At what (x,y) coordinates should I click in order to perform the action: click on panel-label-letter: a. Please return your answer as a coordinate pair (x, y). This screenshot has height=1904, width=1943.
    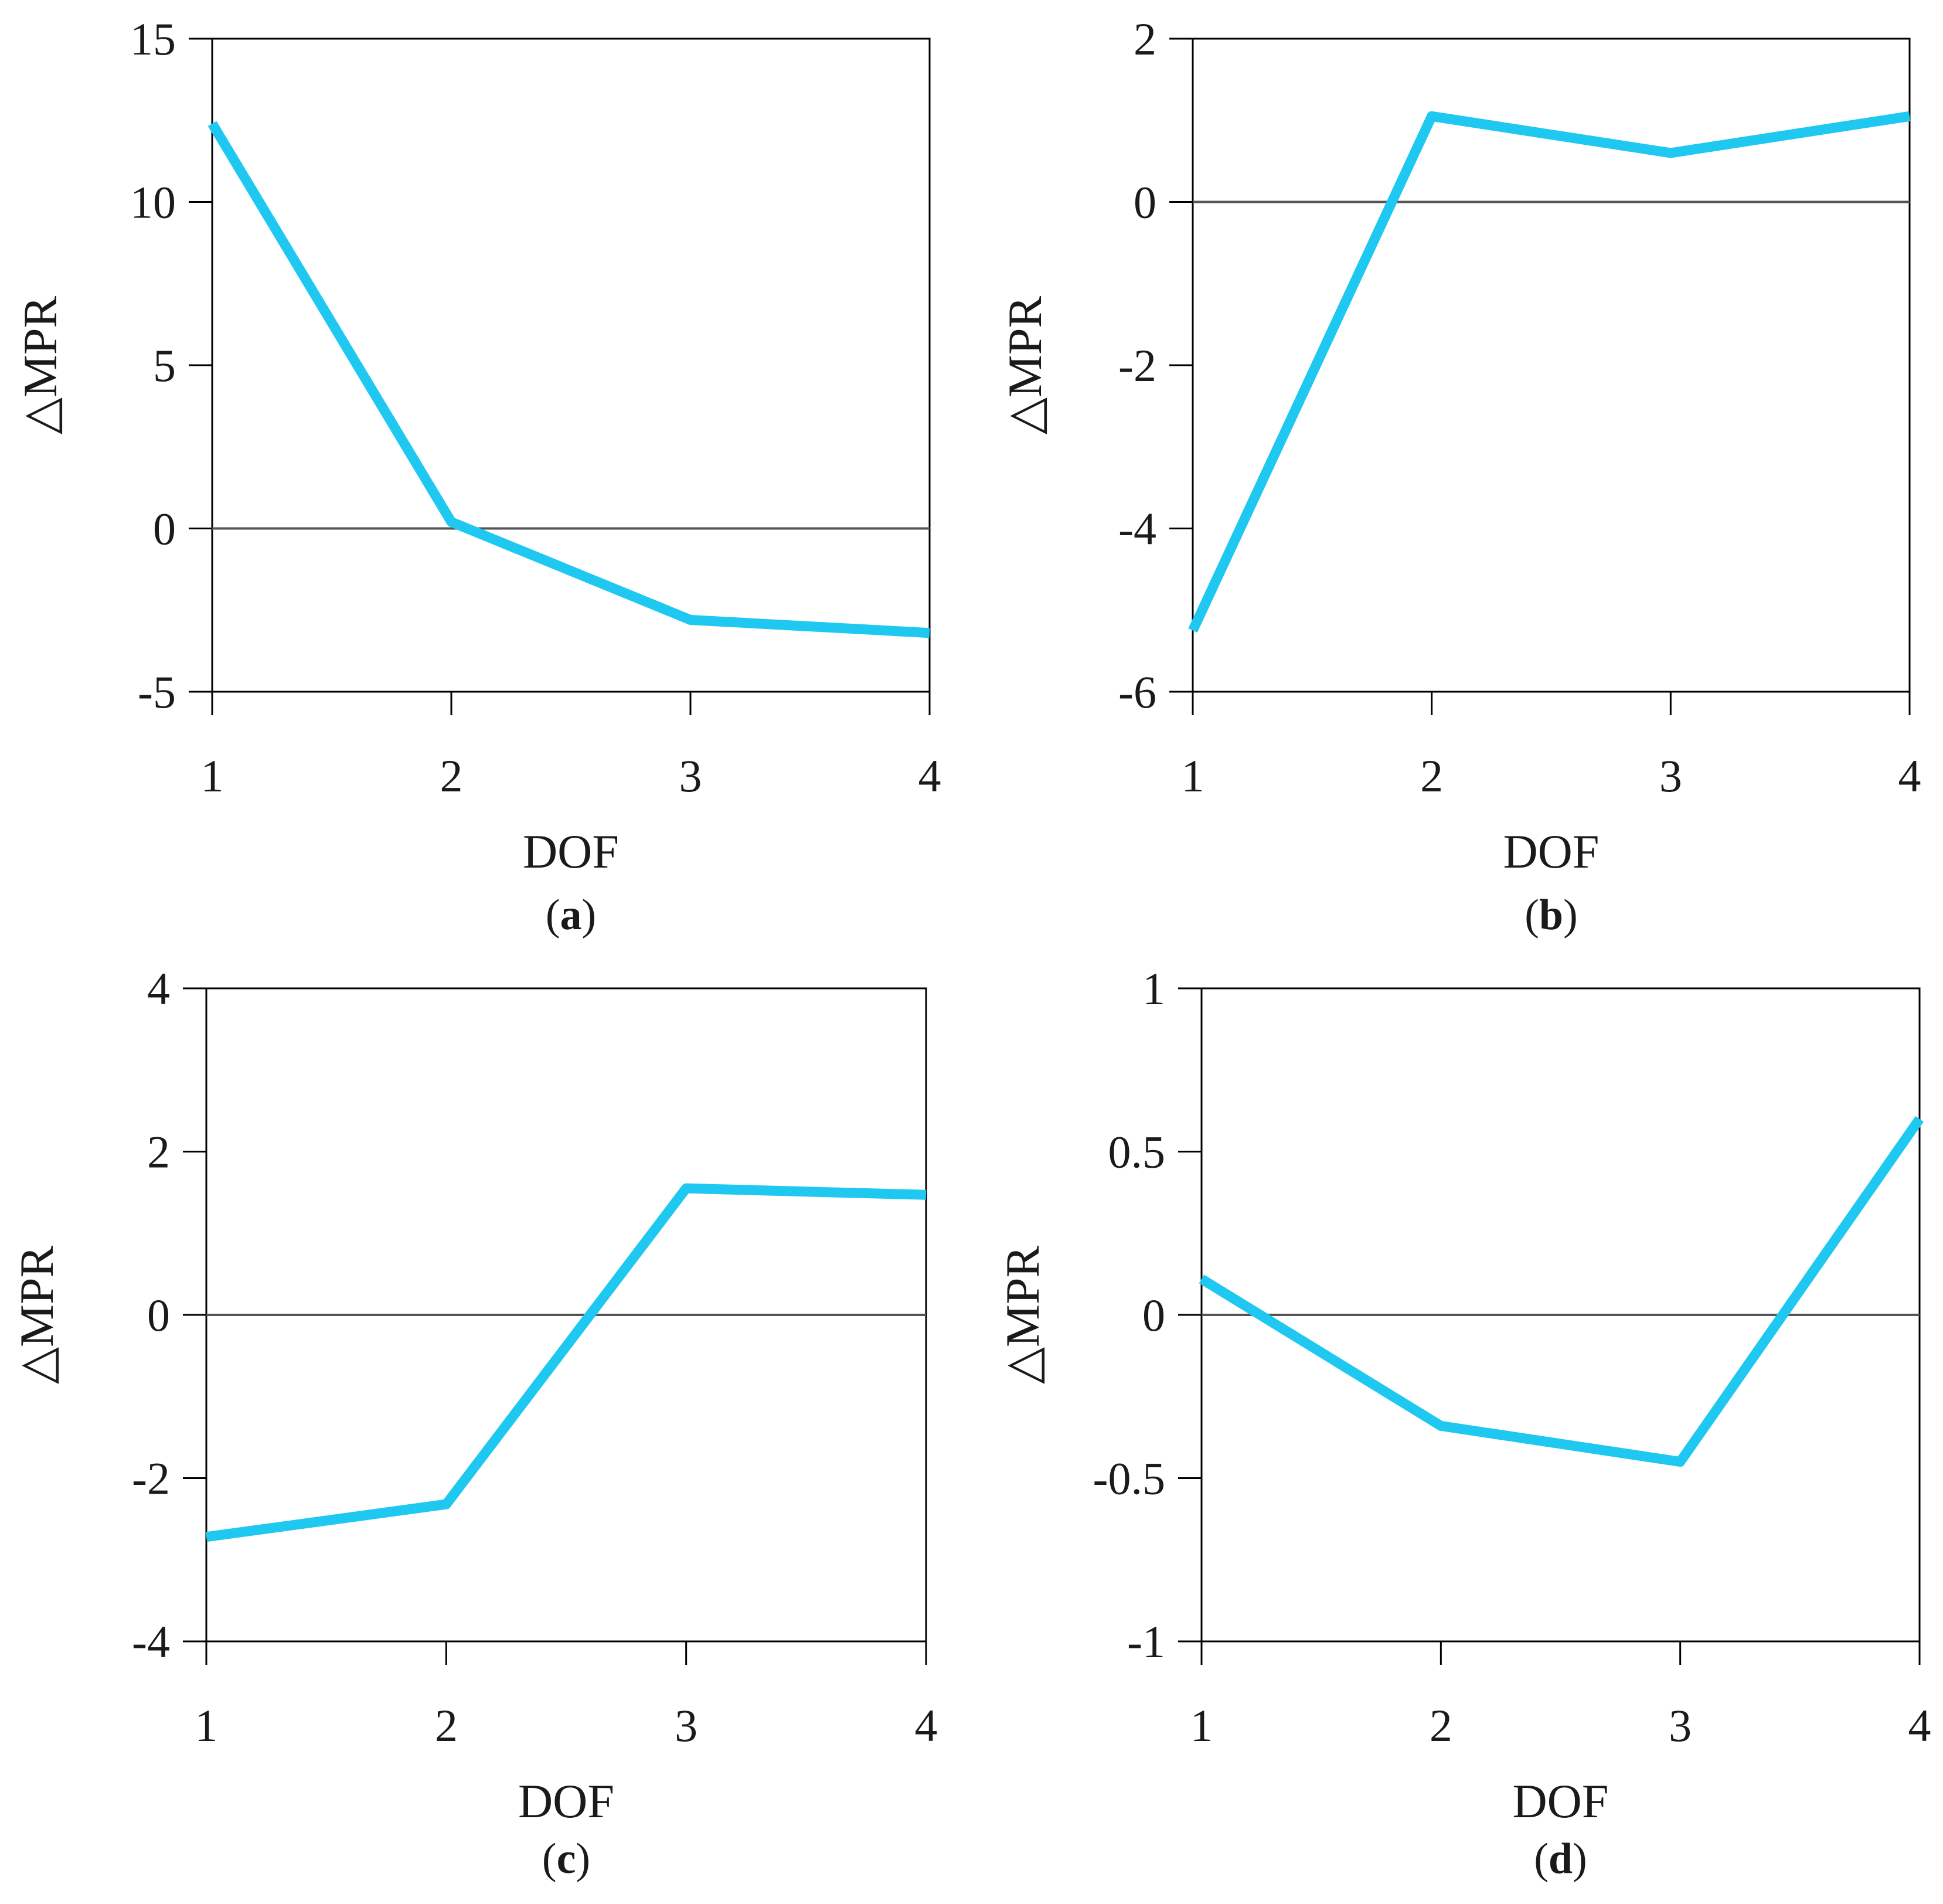
    Looking at the image, I should click on (571, 915).